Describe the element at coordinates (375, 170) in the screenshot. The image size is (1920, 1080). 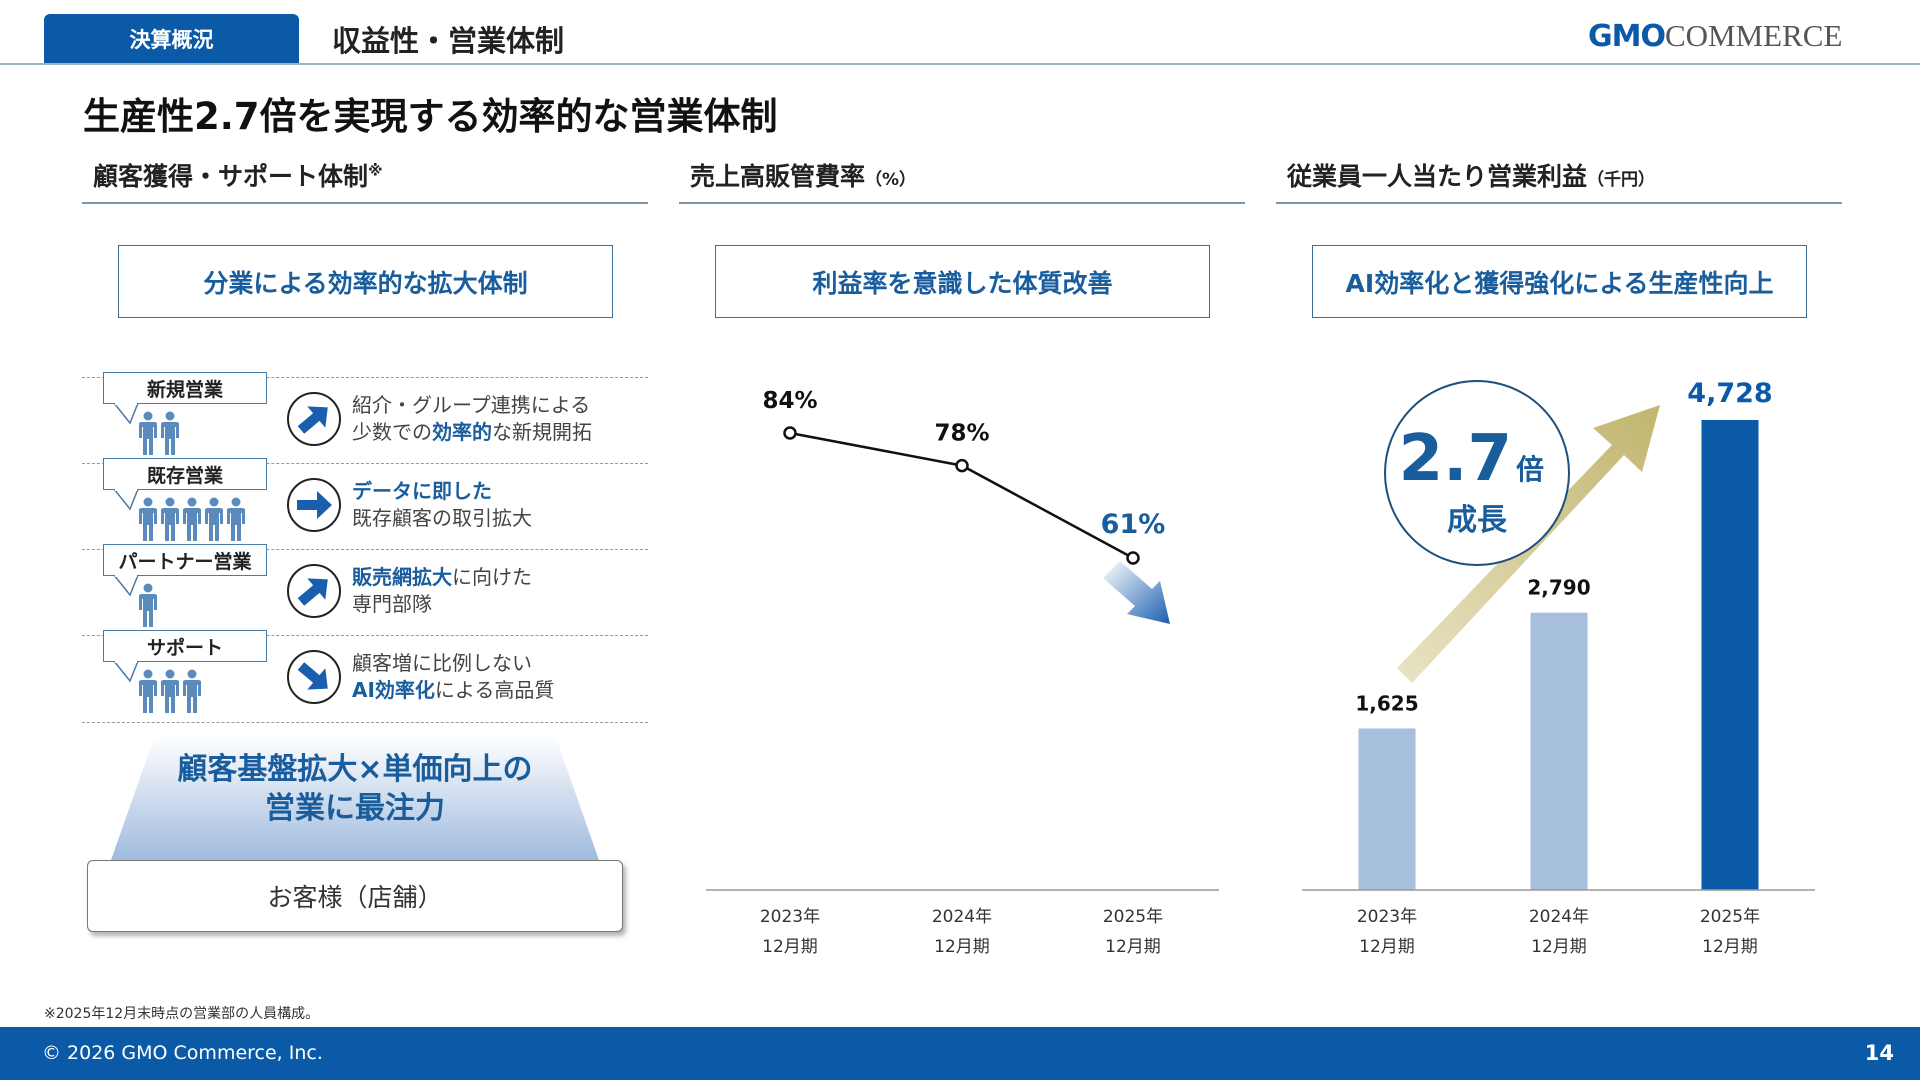
I see `footnote-mark: ※` at that location.